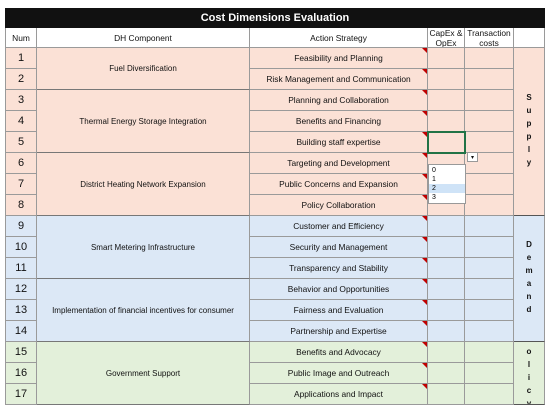  I want to click on dropdown-option: 0, so click(447, 170).